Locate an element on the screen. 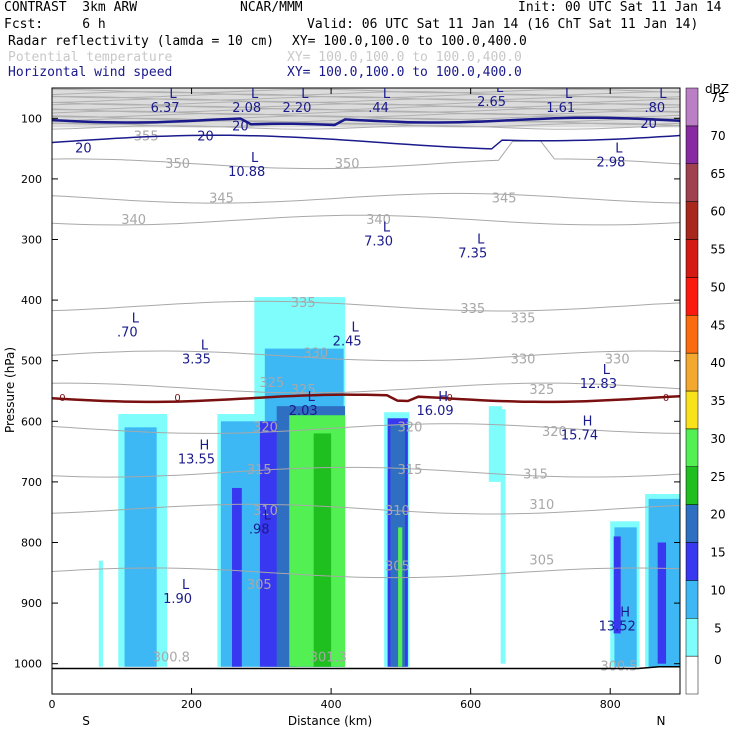 The width and height of the screenshot is (740, 740). colorbar-label-12: 60 is located at coordinates (717, 212).